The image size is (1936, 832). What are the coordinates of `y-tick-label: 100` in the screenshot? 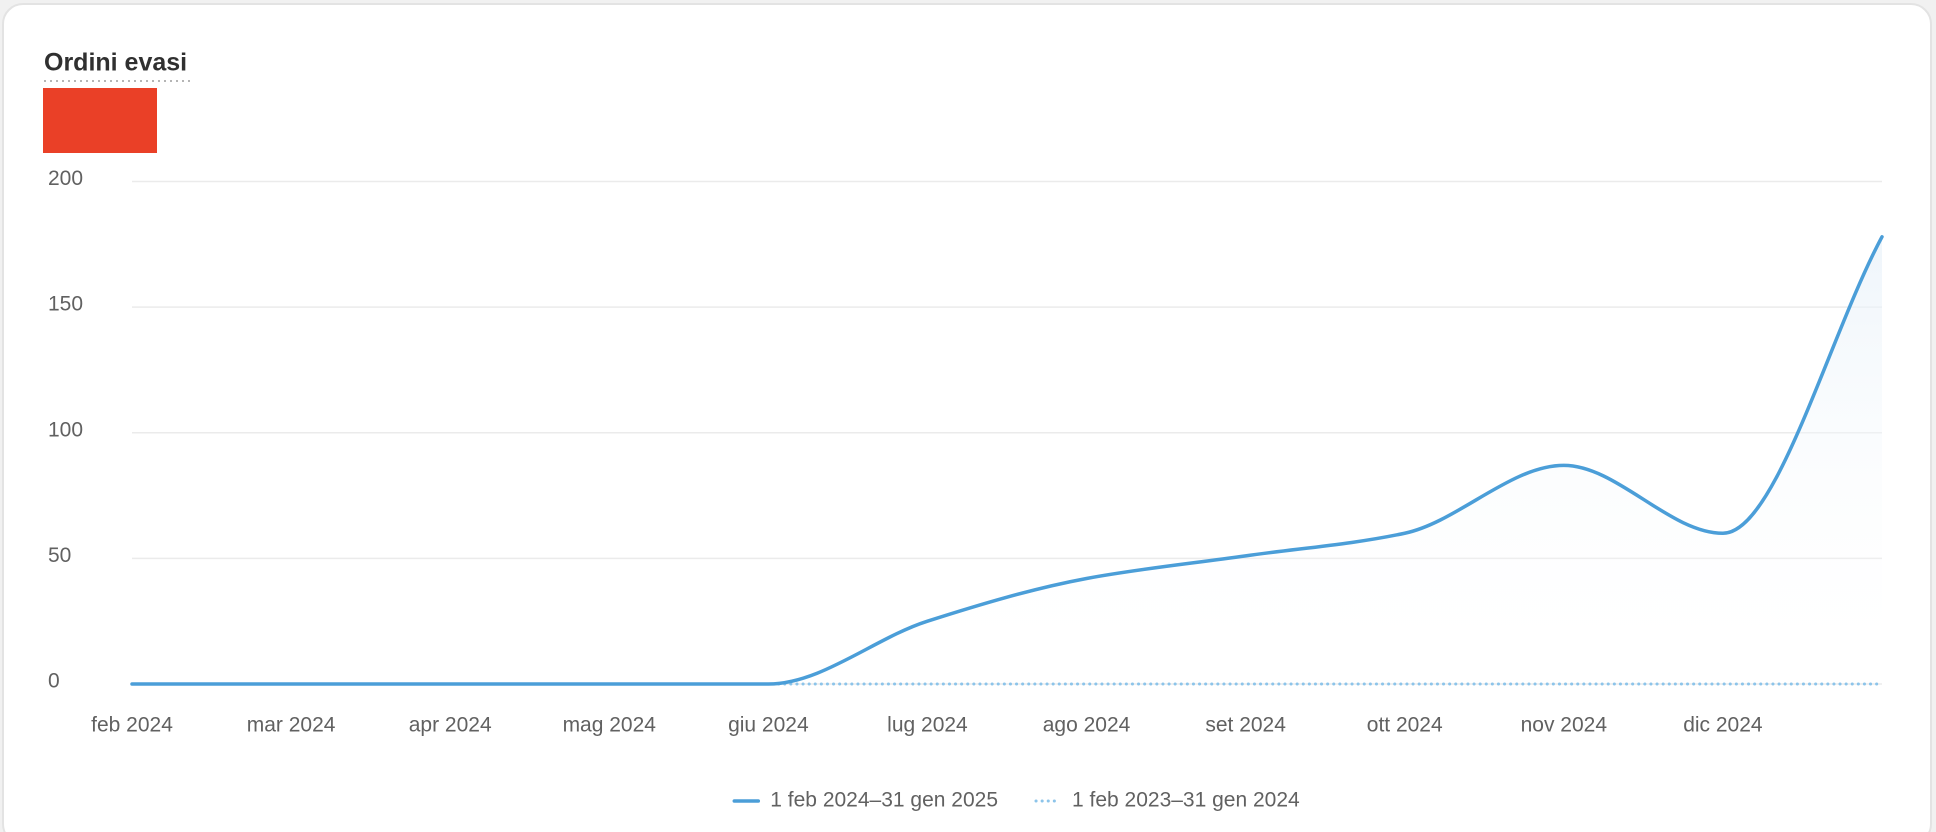 It's located at (65, 429).